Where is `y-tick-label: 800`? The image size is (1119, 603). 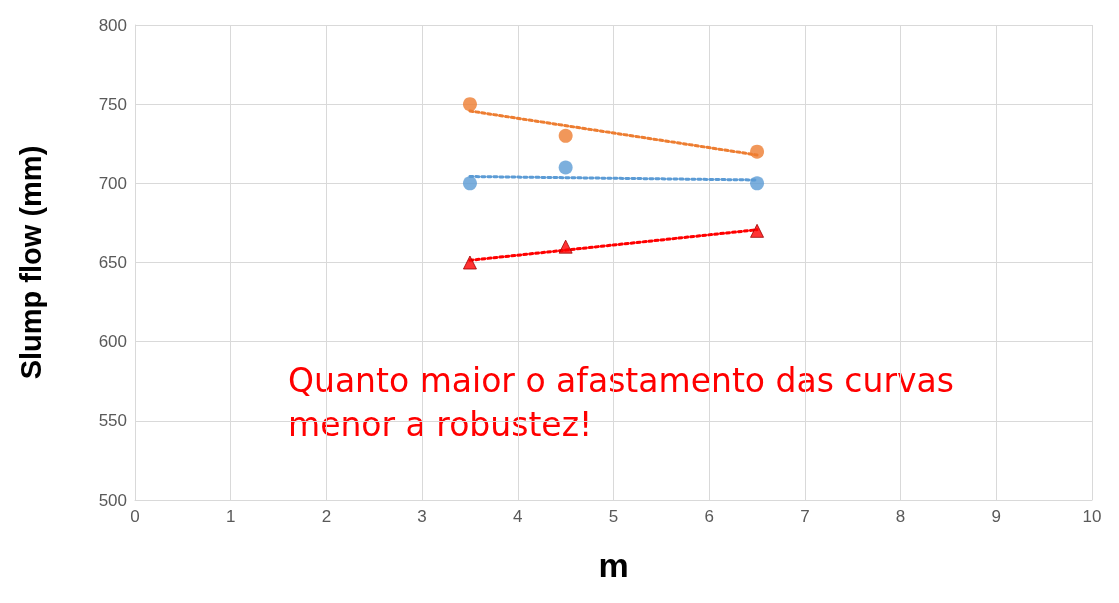 y-tick-label: 800 is located at coordinates (112, 25).